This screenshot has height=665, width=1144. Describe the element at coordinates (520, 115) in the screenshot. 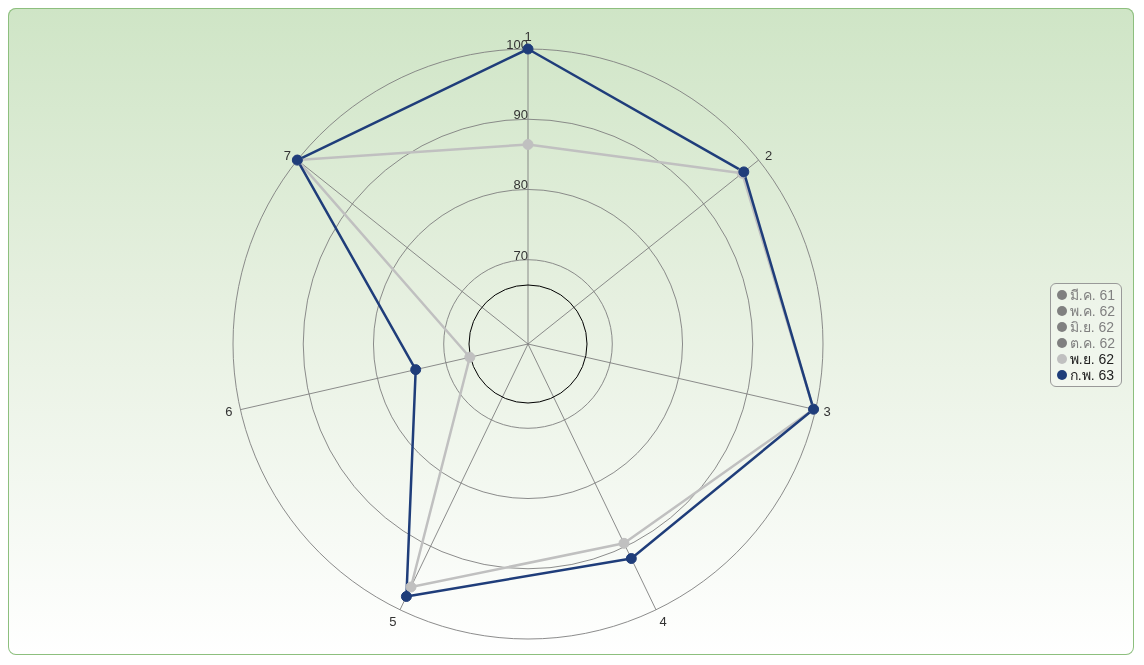

I see `y-tick-label: 90` at that location.